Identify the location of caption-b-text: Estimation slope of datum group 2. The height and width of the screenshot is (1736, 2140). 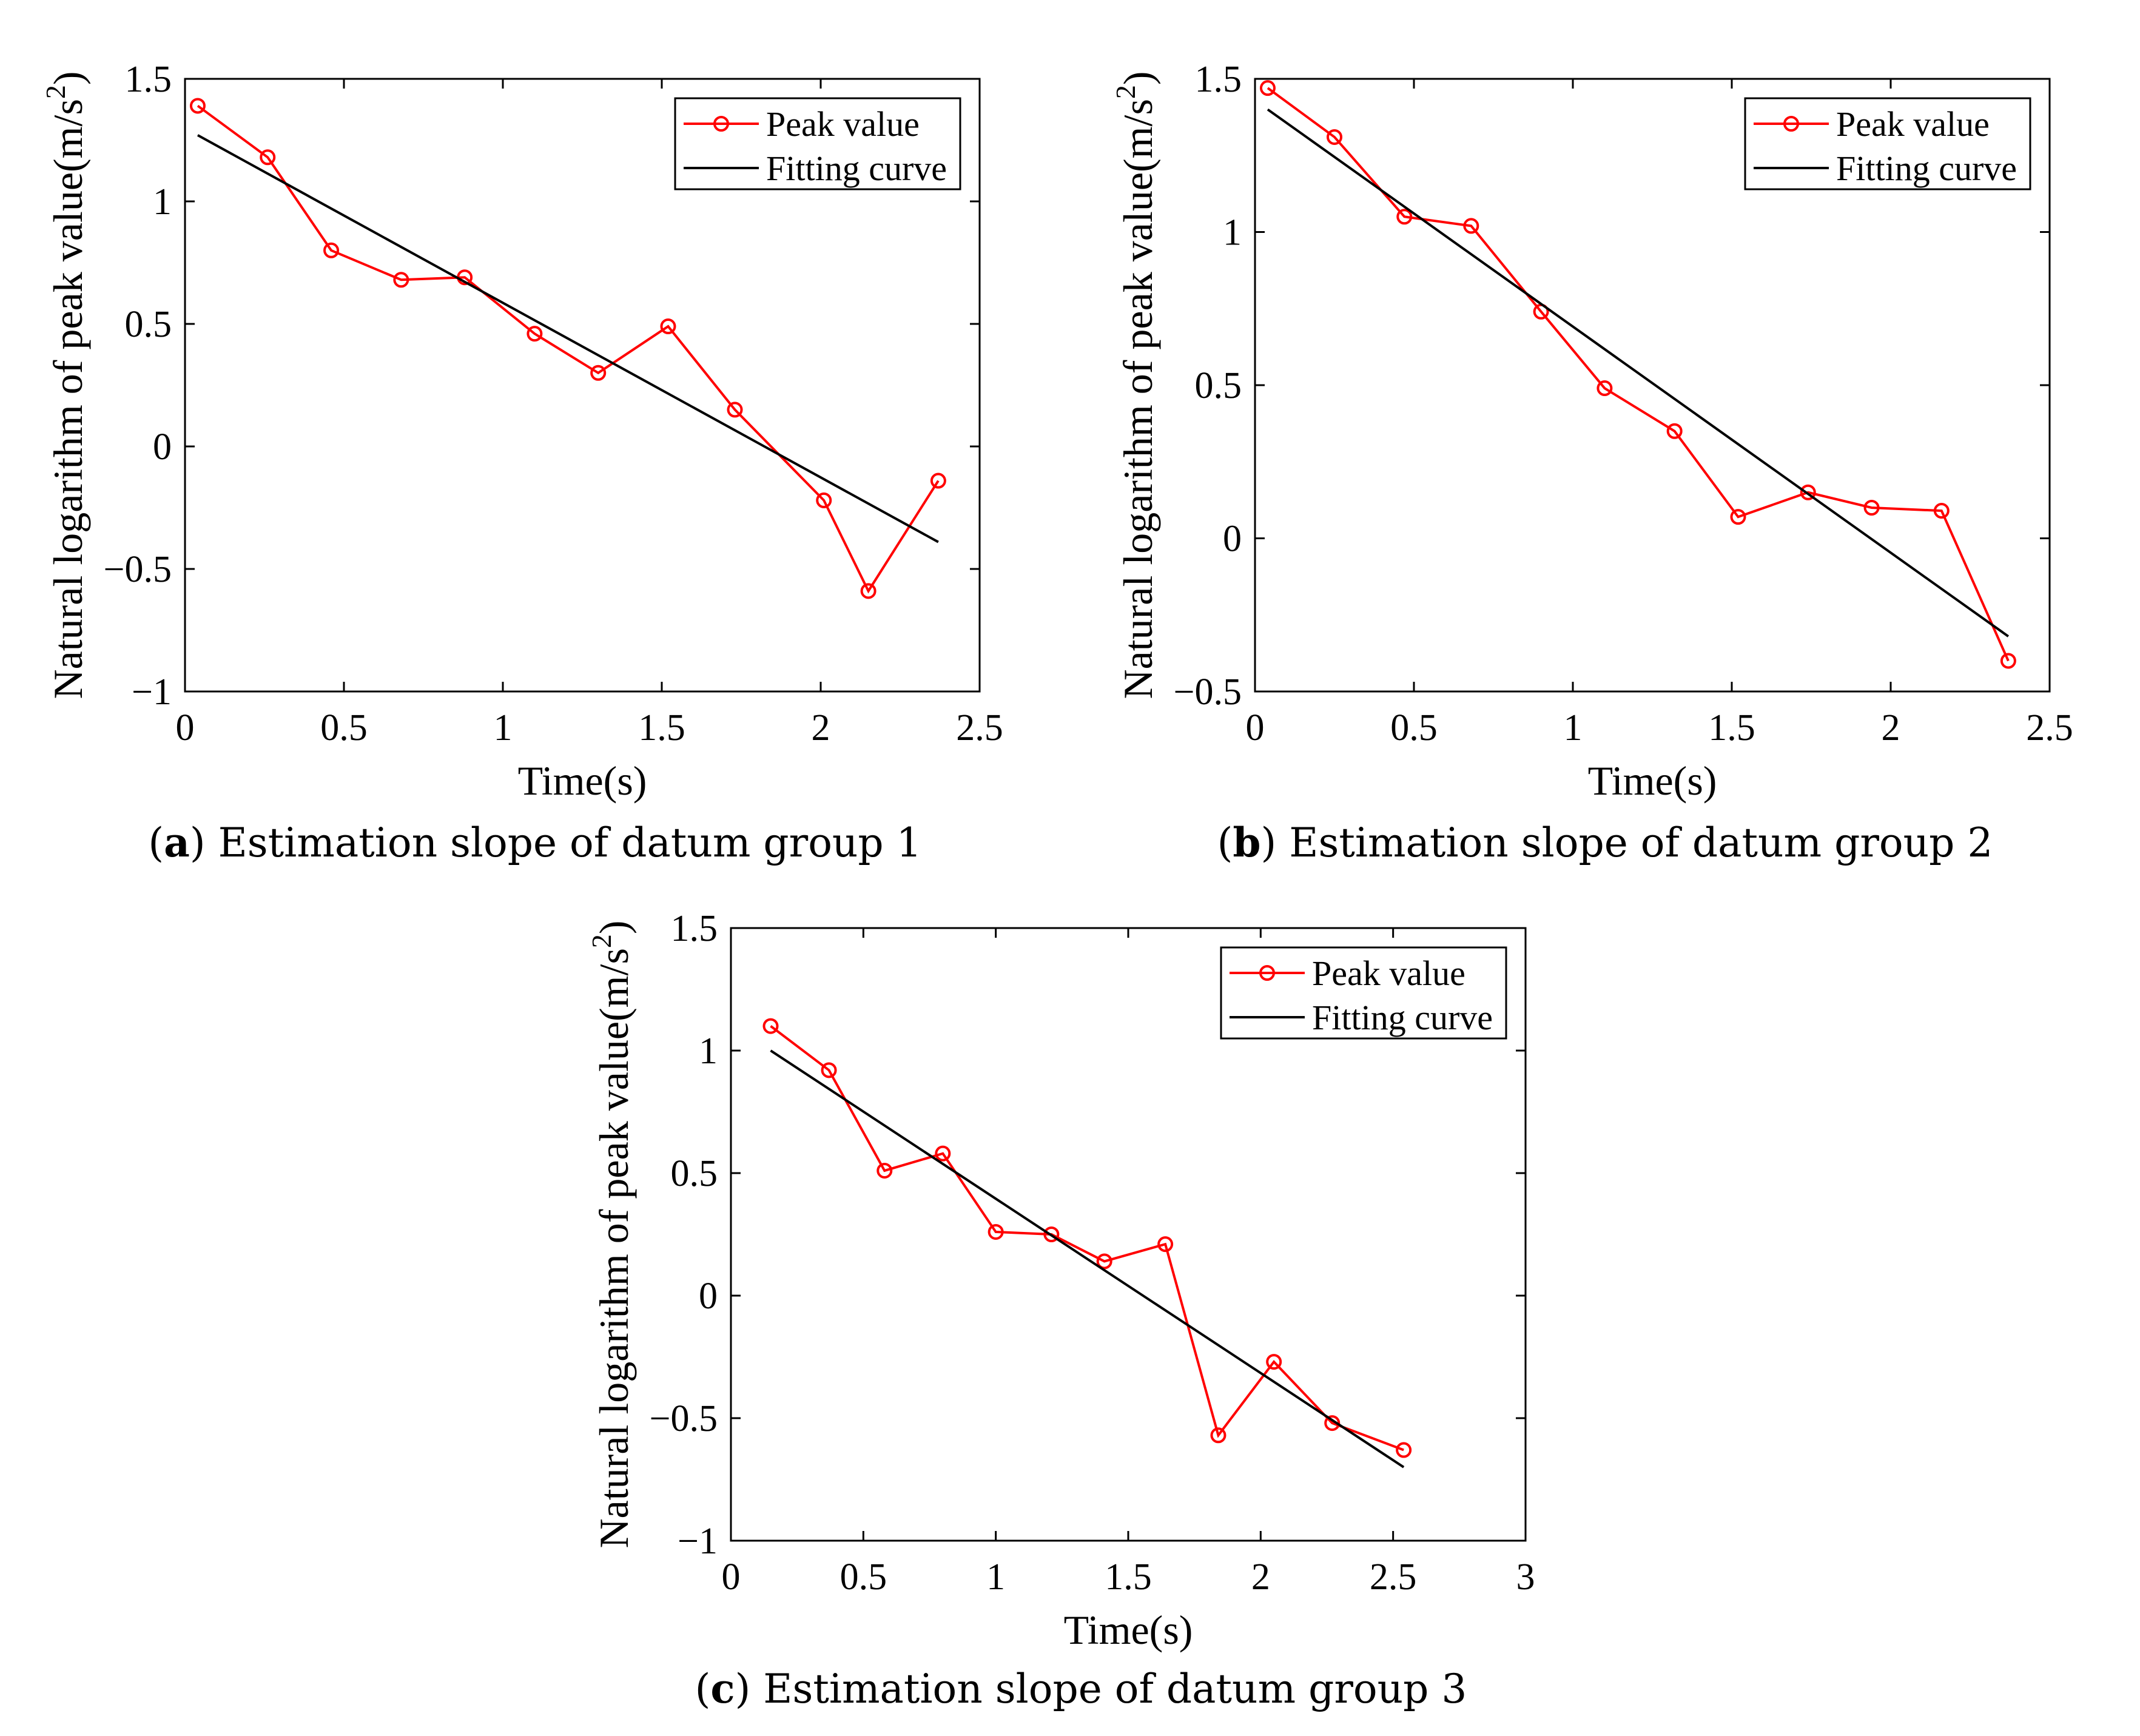
(1641, 842).